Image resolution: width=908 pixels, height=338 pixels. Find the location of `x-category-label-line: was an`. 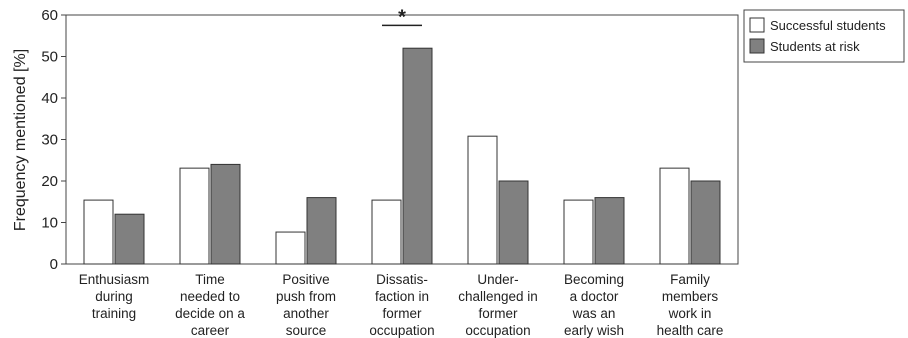

x-category-label-line: was an is located at coordinates (594, 313).